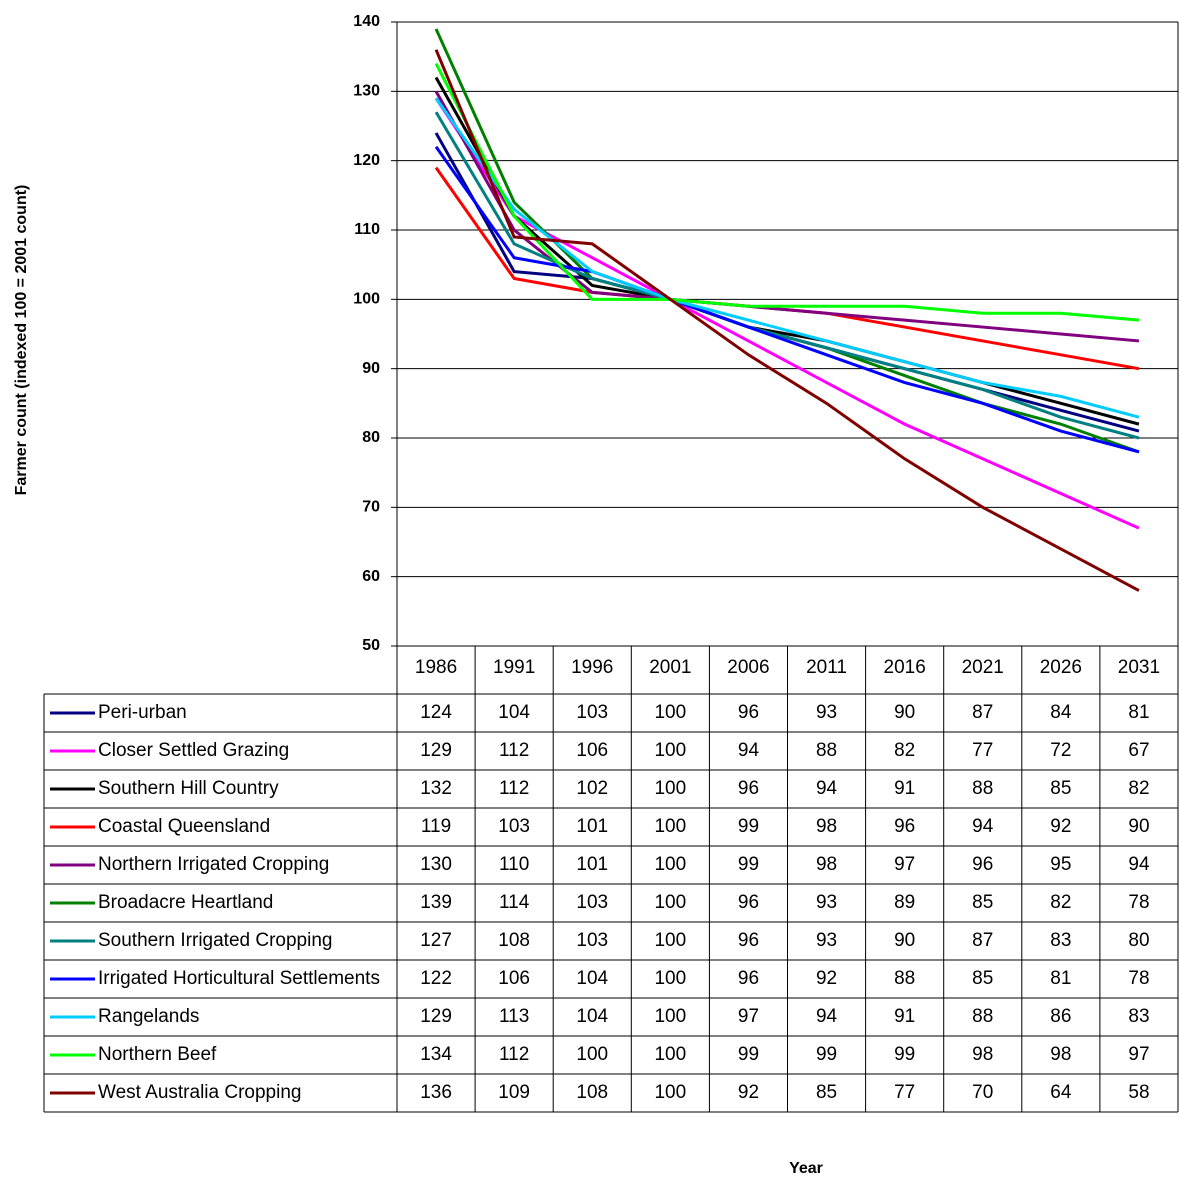 This screenshot has width=1179, height=1180. I want to click on x-tick-label: 2031, so click(1139, 667).